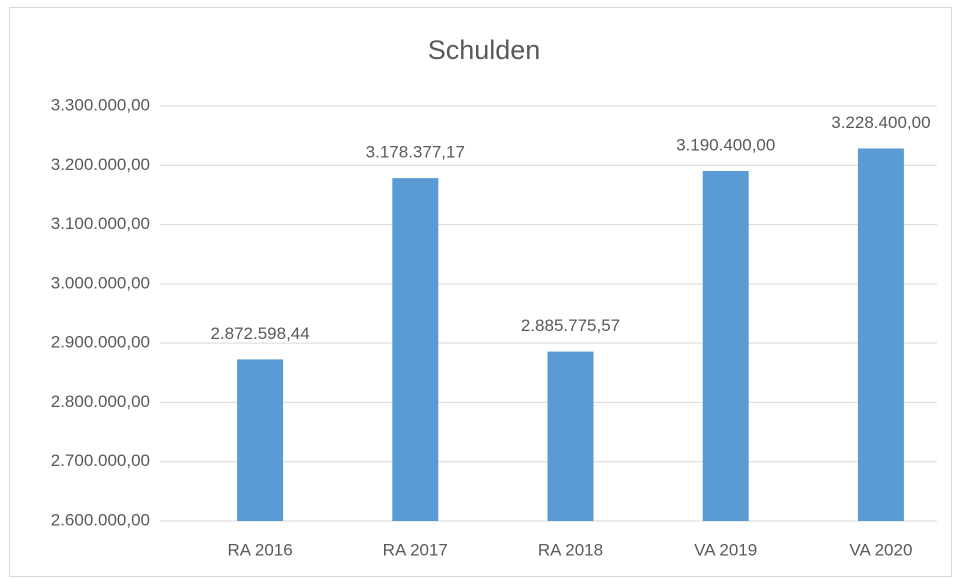 This screenshot has width=954, height=579. I want to click on x-tick-label: VA 2020, so click(880, 549).